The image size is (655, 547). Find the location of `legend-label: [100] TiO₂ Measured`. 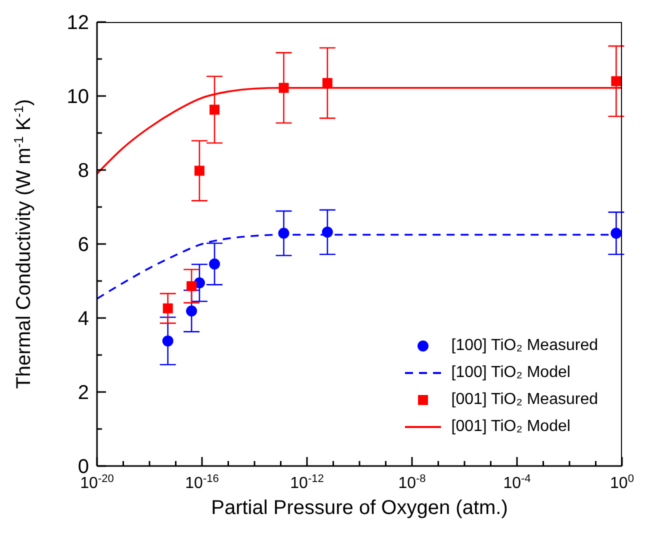

legend-label: [100] TiO₂ Measured is located at coordinates (524, 346).